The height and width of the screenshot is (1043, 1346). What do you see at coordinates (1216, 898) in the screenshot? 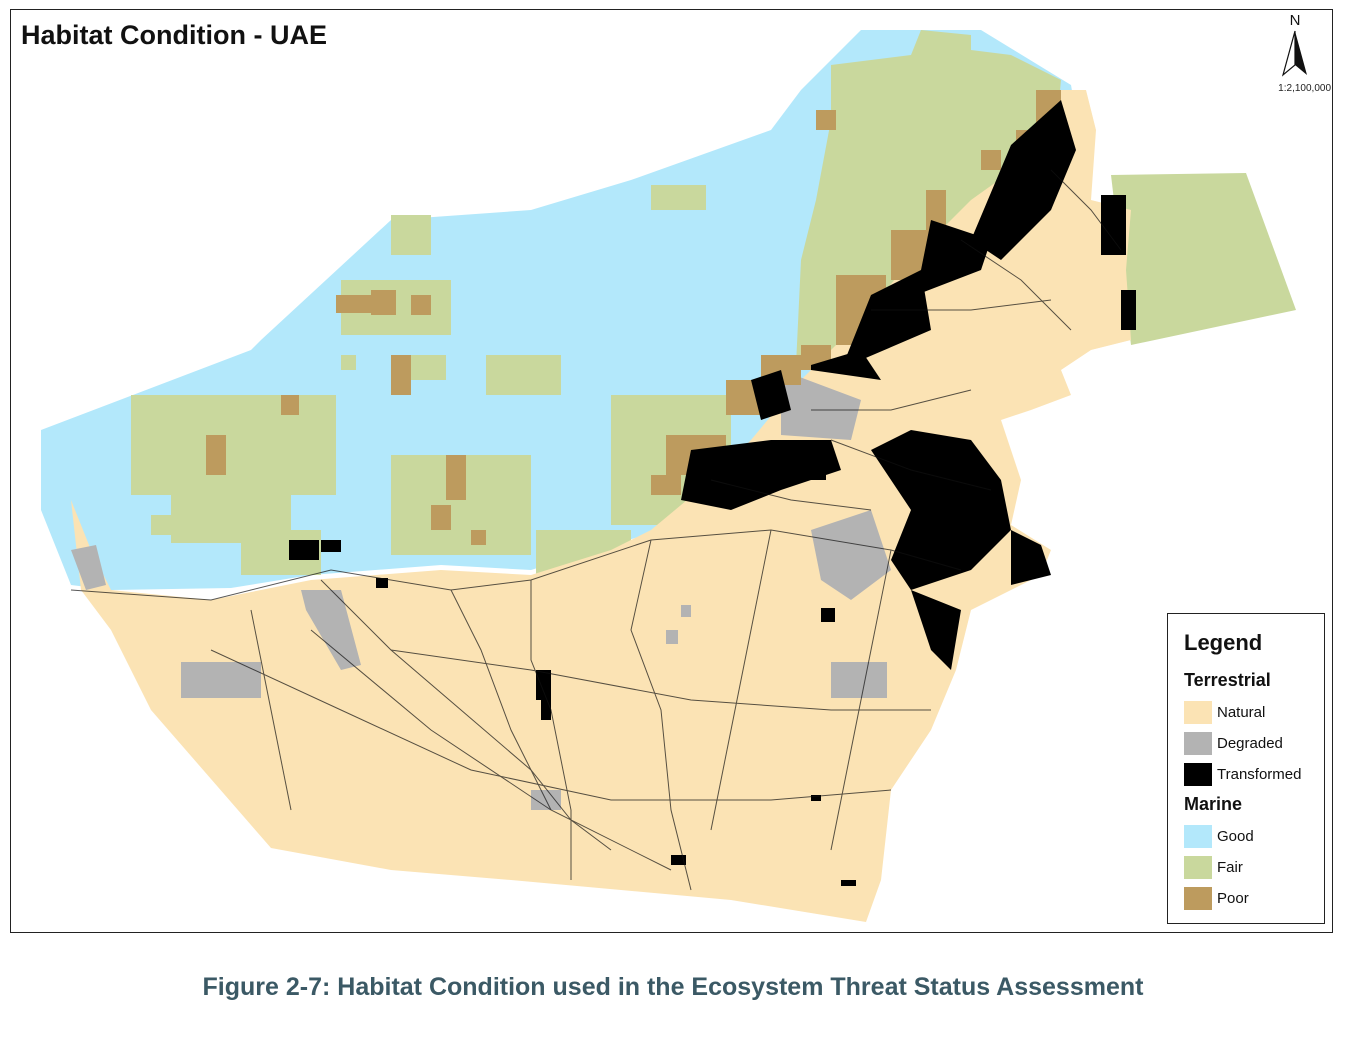
I see `legend-item-poor: Poor` at bounding box center [1216, 898].